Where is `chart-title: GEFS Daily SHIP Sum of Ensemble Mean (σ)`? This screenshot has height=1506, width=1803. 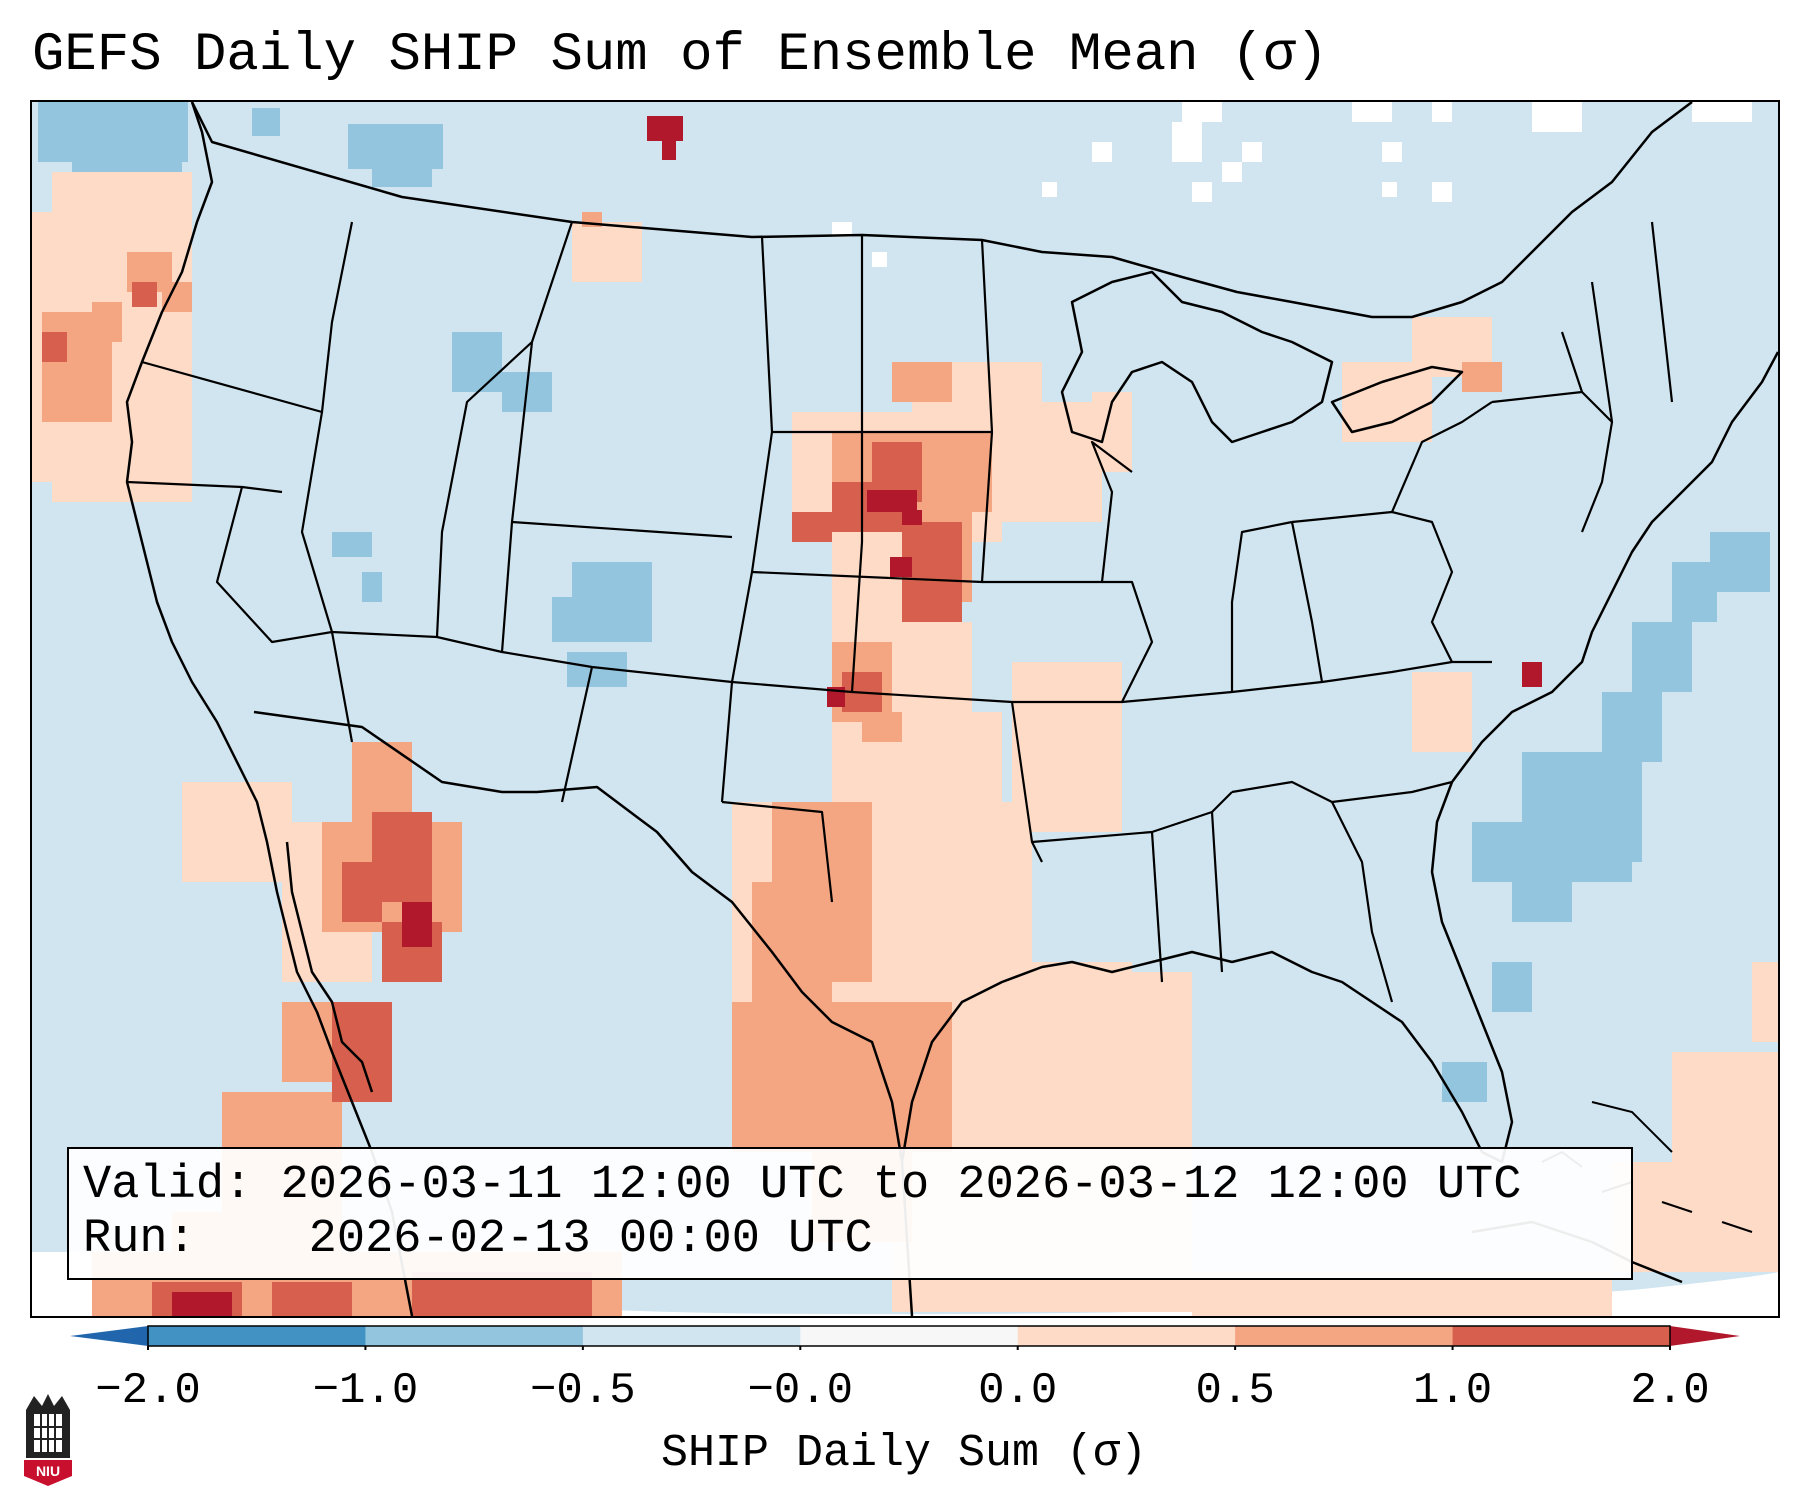 chart-title: GEFS Daily SHIP Sum of Ensemble Mean (σ) is located at coordinates (680, 55).